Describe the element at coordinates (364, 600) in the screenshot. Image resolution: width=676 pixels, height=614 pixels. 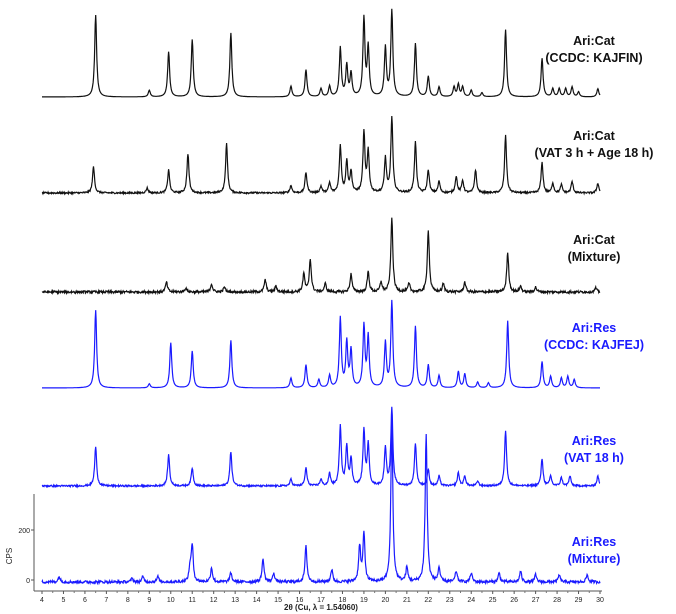
I see `x-tick-label: 19` at that location.